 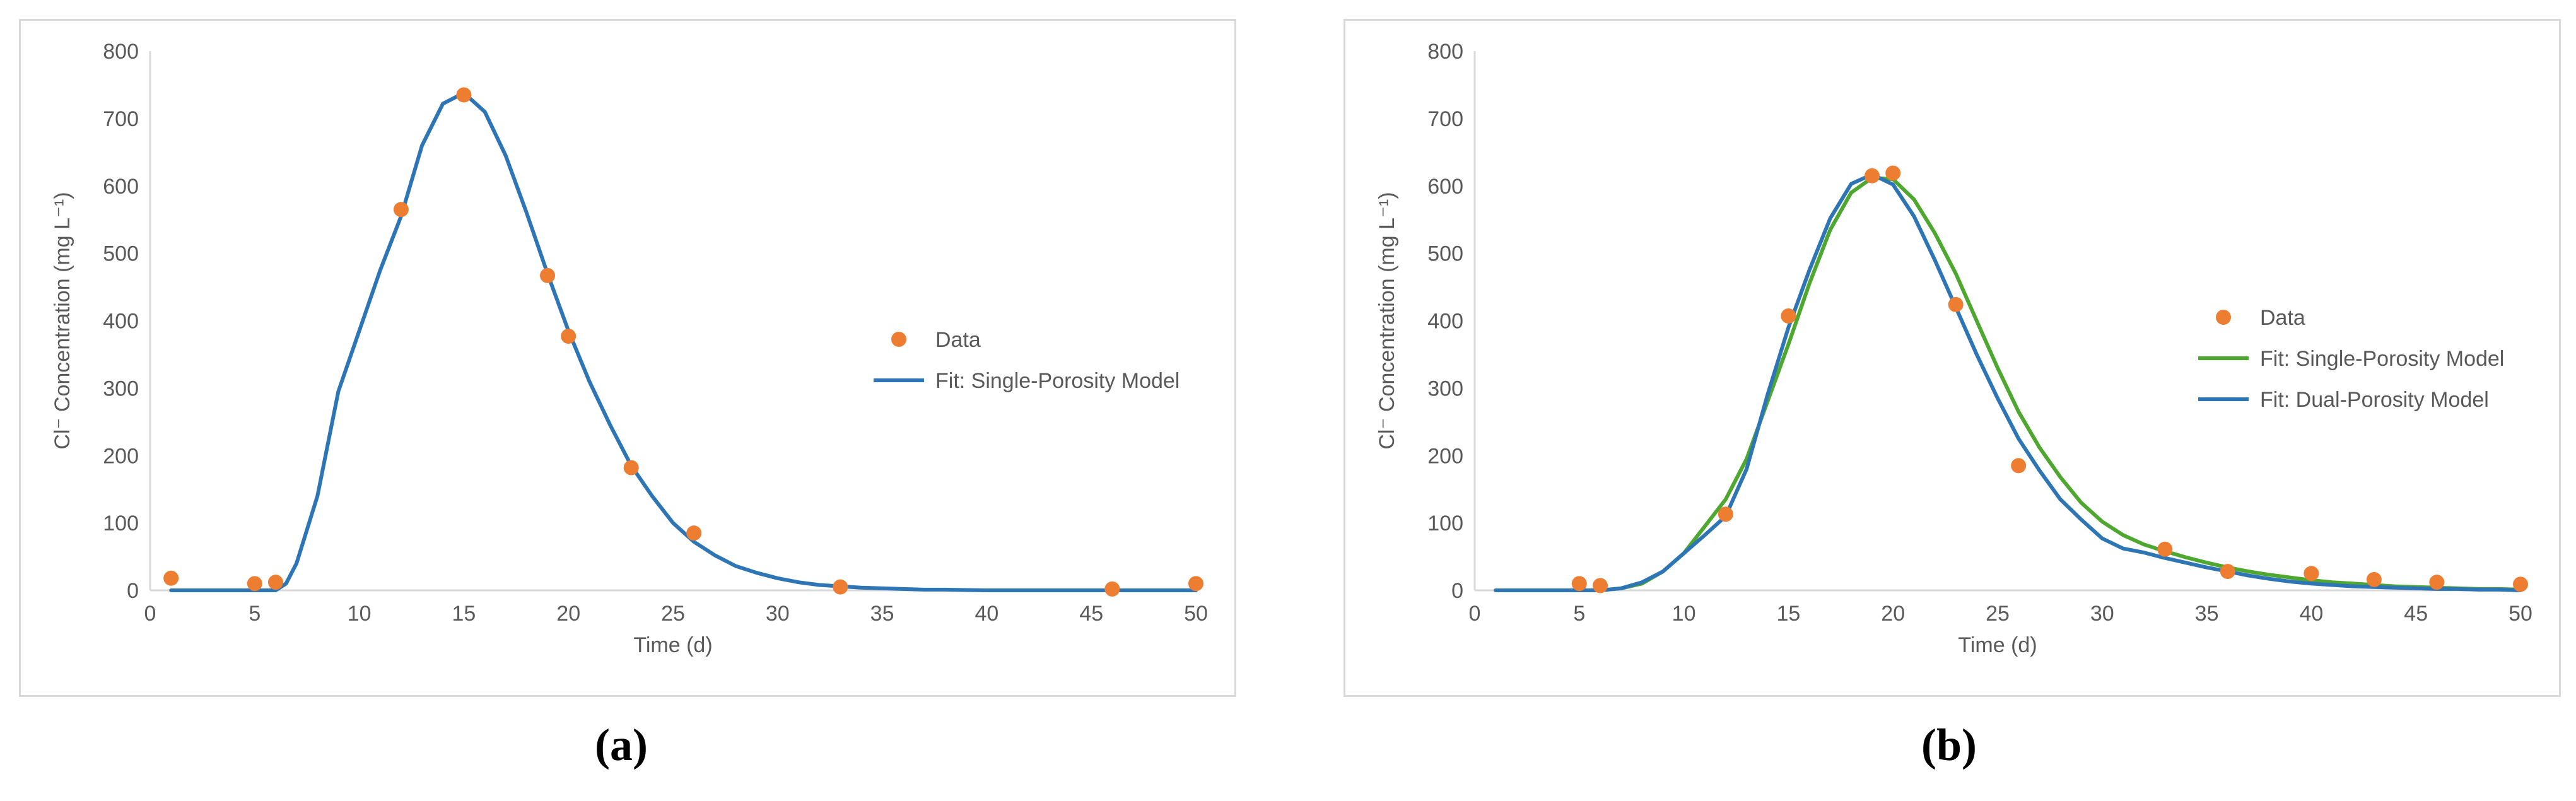 I want to click on chart-b-legend-label: Data, so click(x=2282, y=318).